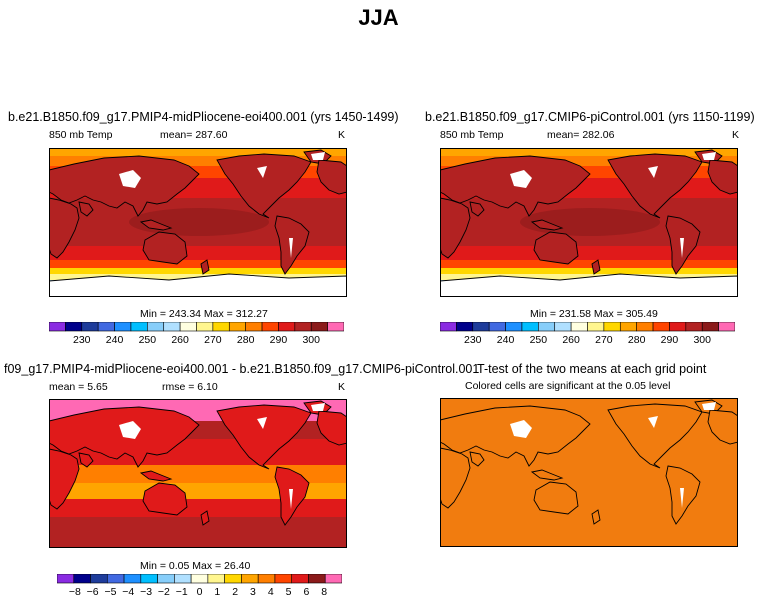  I want to click on coastline-antarctica, so click(198, 285).